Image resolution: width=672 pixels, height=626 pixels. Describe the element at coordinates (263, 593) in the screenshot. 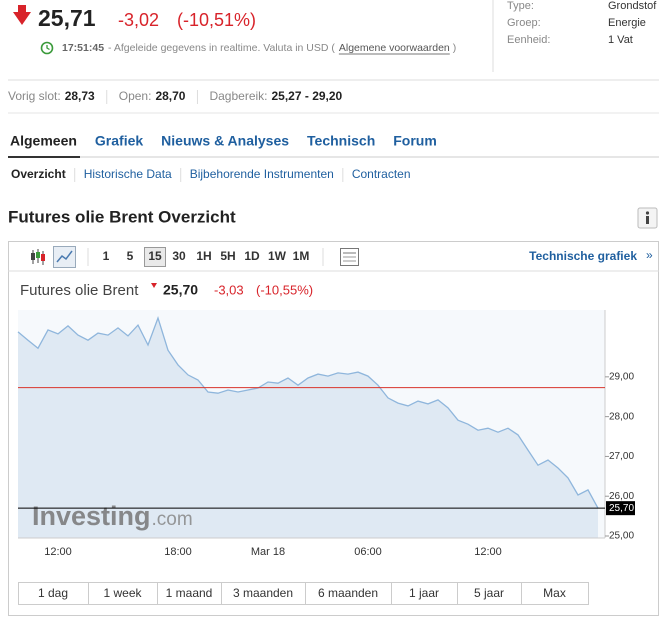

I see `range-label: 3 maanden` at that location.